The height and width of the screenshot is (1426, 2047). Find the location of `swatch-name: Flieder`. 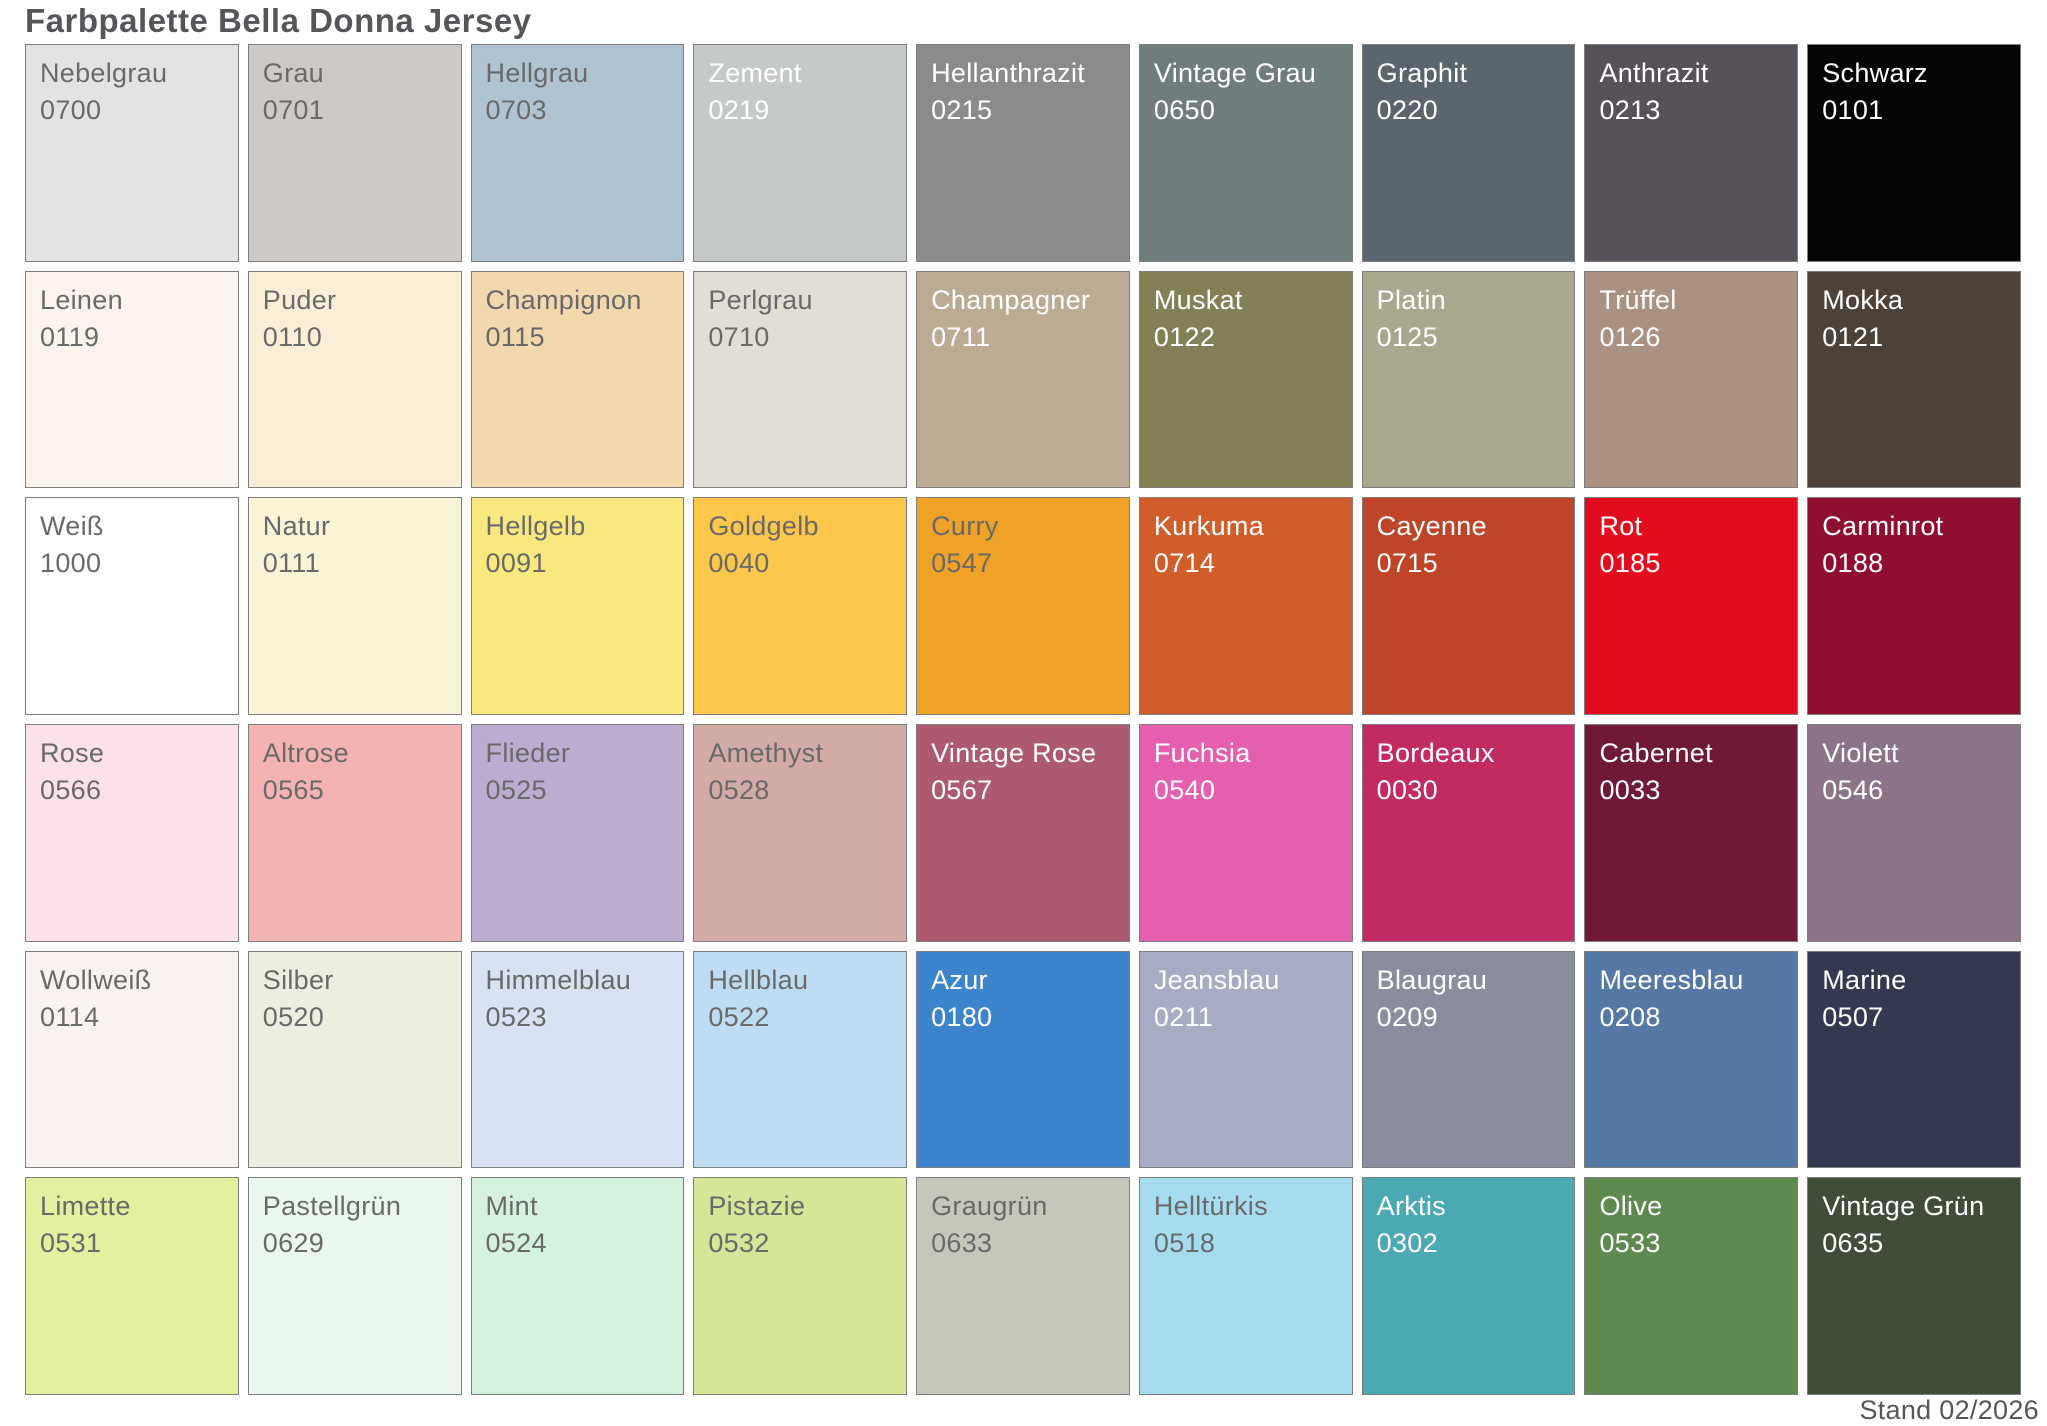

swatch-name: Flieder is located at coordinates (528, 753).